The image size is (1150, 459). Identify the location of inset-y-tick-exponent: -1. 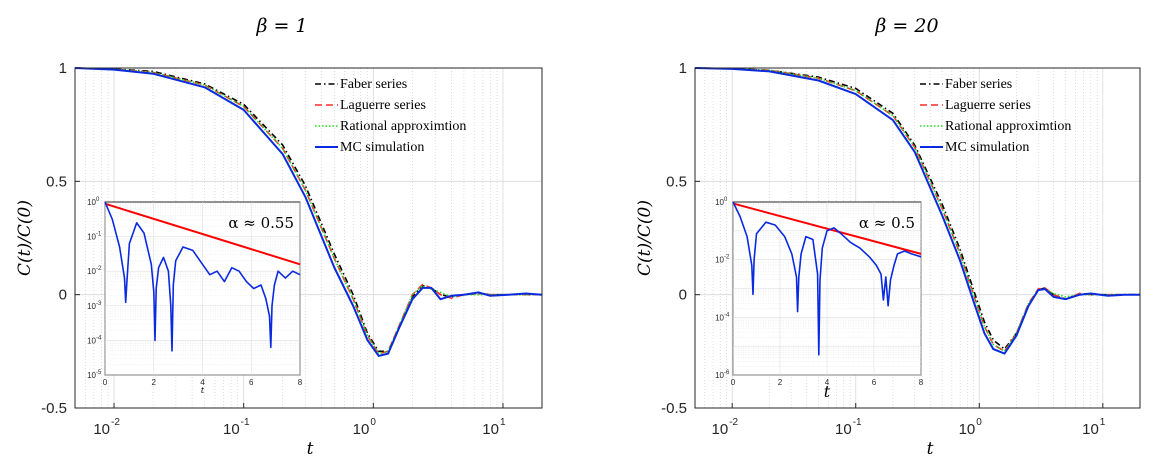
(99, 235).